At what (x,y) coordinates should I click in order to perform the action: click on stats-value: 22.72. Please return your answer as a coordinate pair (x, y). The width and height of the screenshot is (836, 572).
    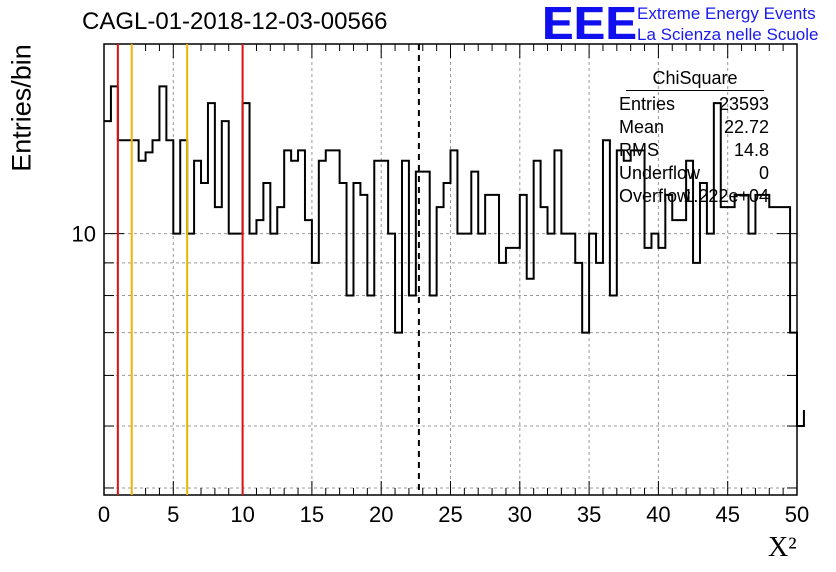
    Looking at the image, I should click on (746, 127).